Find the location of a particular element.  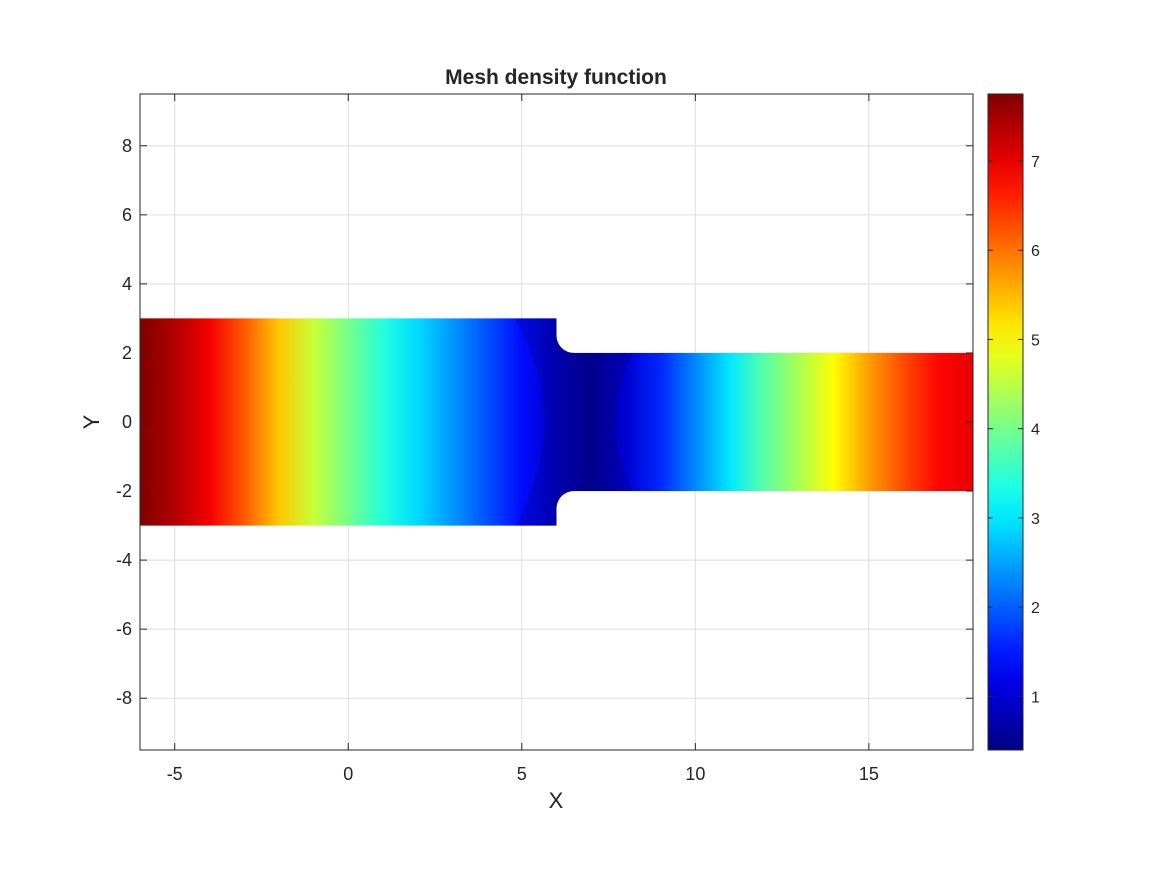

colorbar-tick-label: 1 is located at coordinates (1035, 697).